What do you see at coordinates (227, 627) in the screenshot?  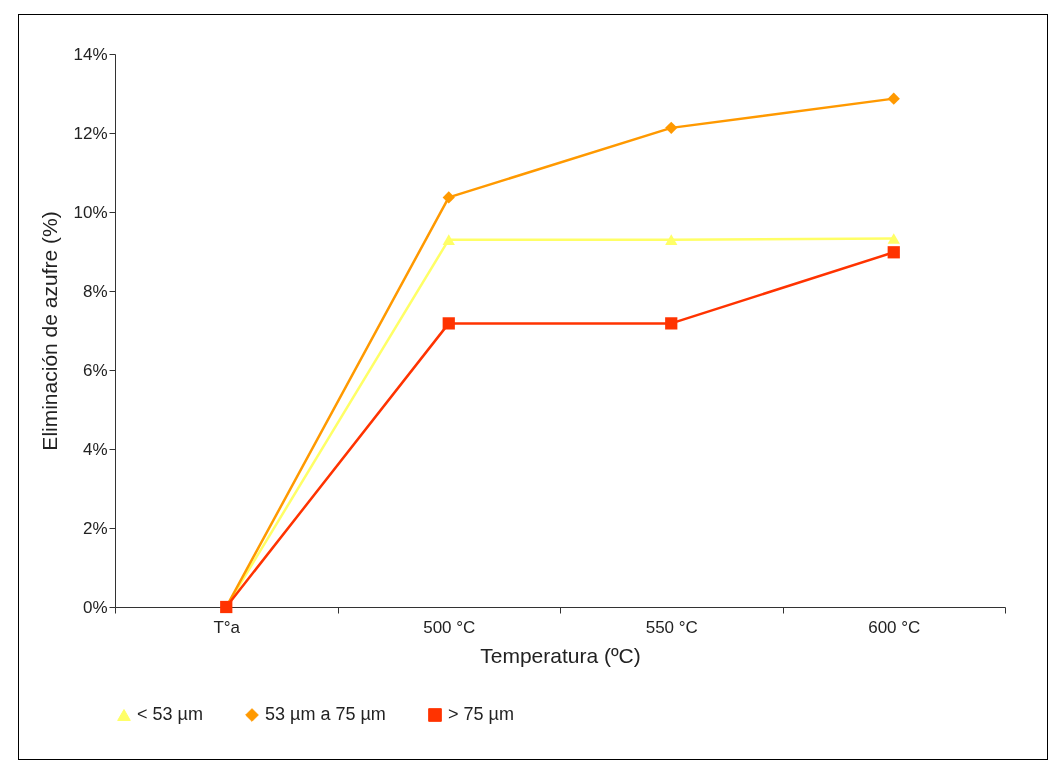 I see `x-tick-label: T°a` at bounding box center [227, 627].